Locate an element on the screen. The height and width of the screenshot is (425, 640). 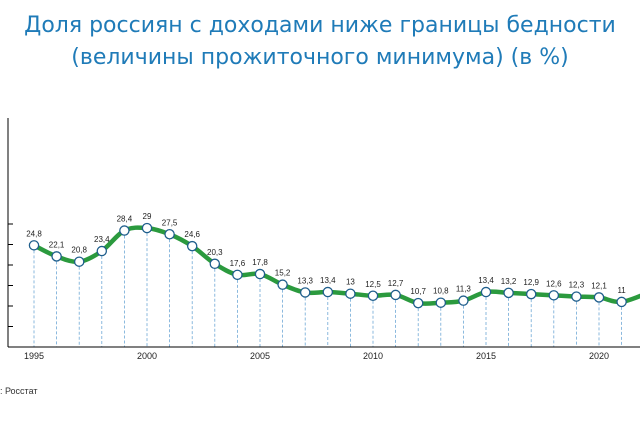
data-label: 13 is located at coordinates (350, 282).